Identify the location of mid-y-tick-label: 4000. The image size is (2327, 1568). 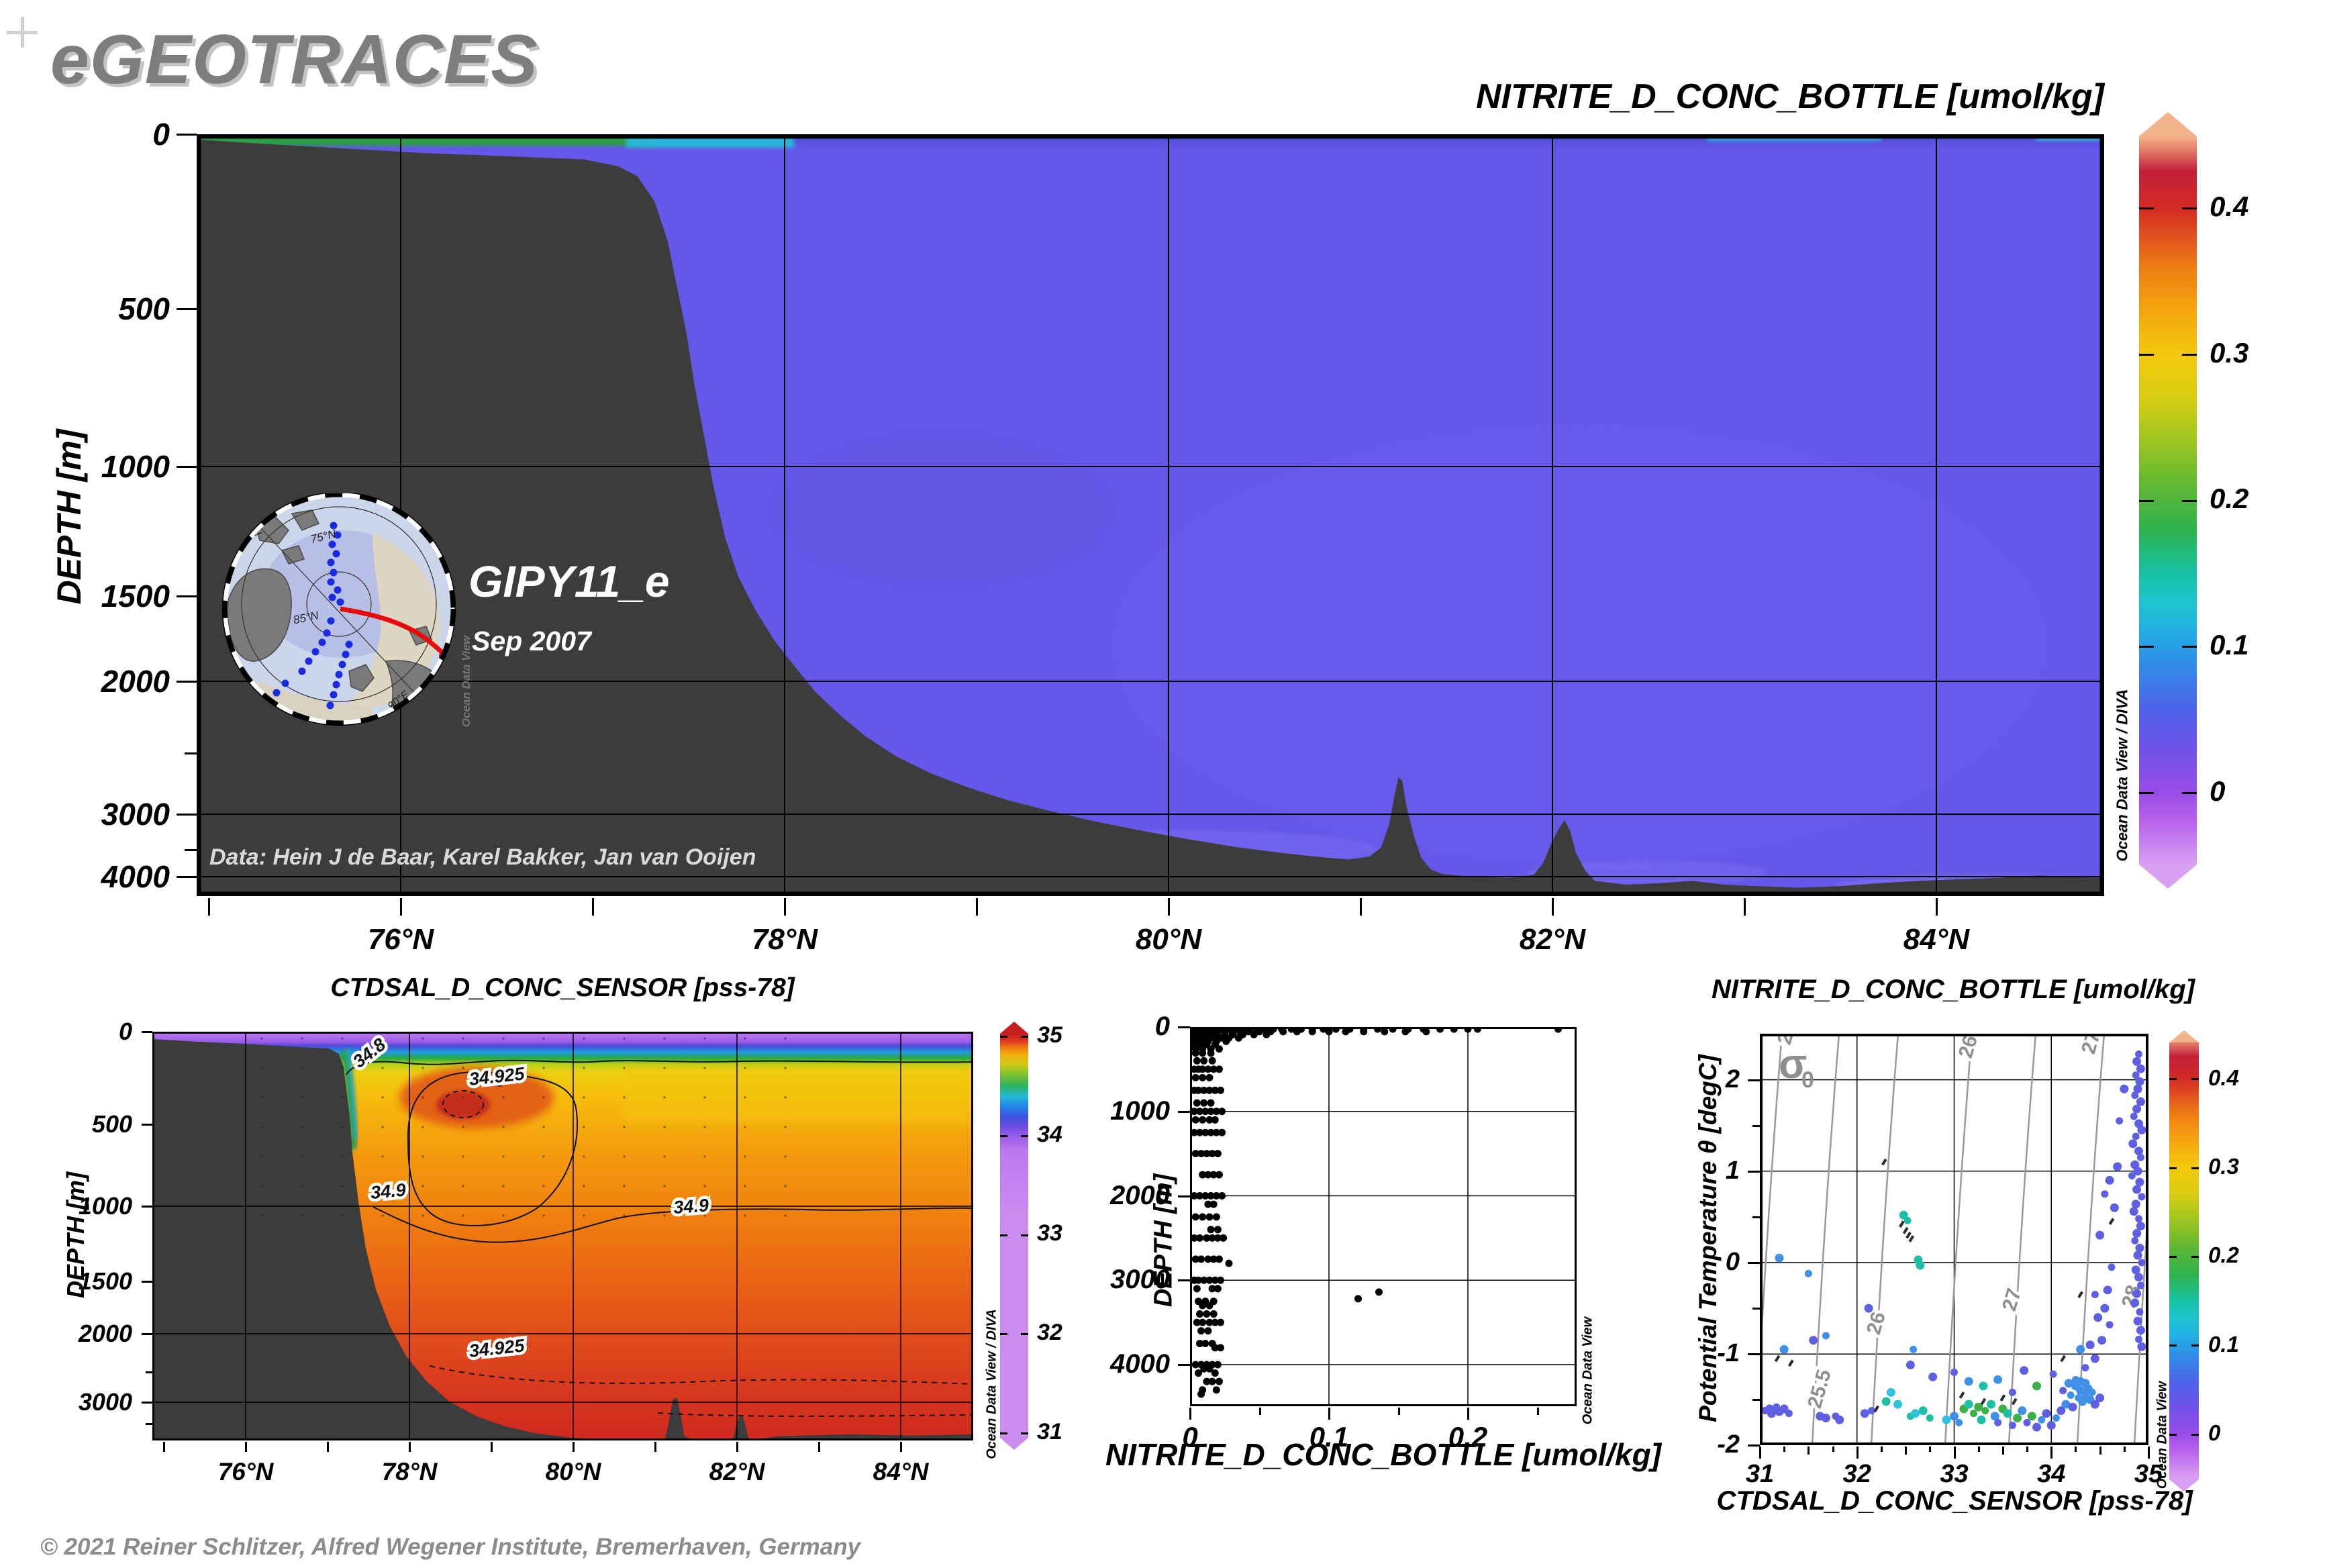
(1140, 1364).